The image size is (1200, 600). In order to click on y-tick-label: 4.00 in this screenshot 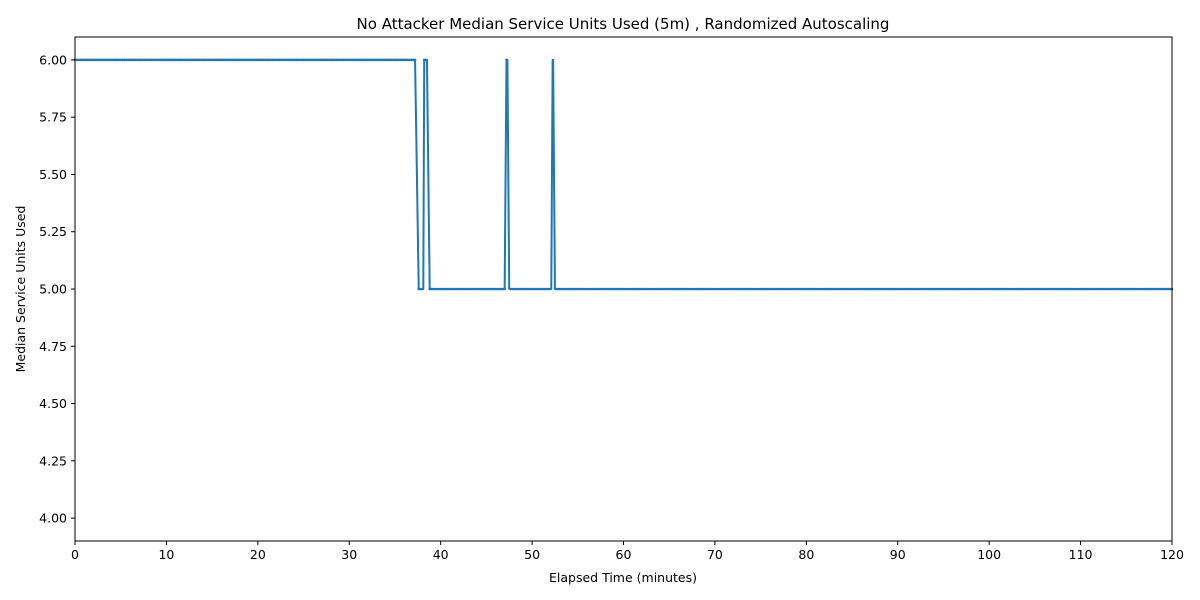, I will do `click(53, 518)`.